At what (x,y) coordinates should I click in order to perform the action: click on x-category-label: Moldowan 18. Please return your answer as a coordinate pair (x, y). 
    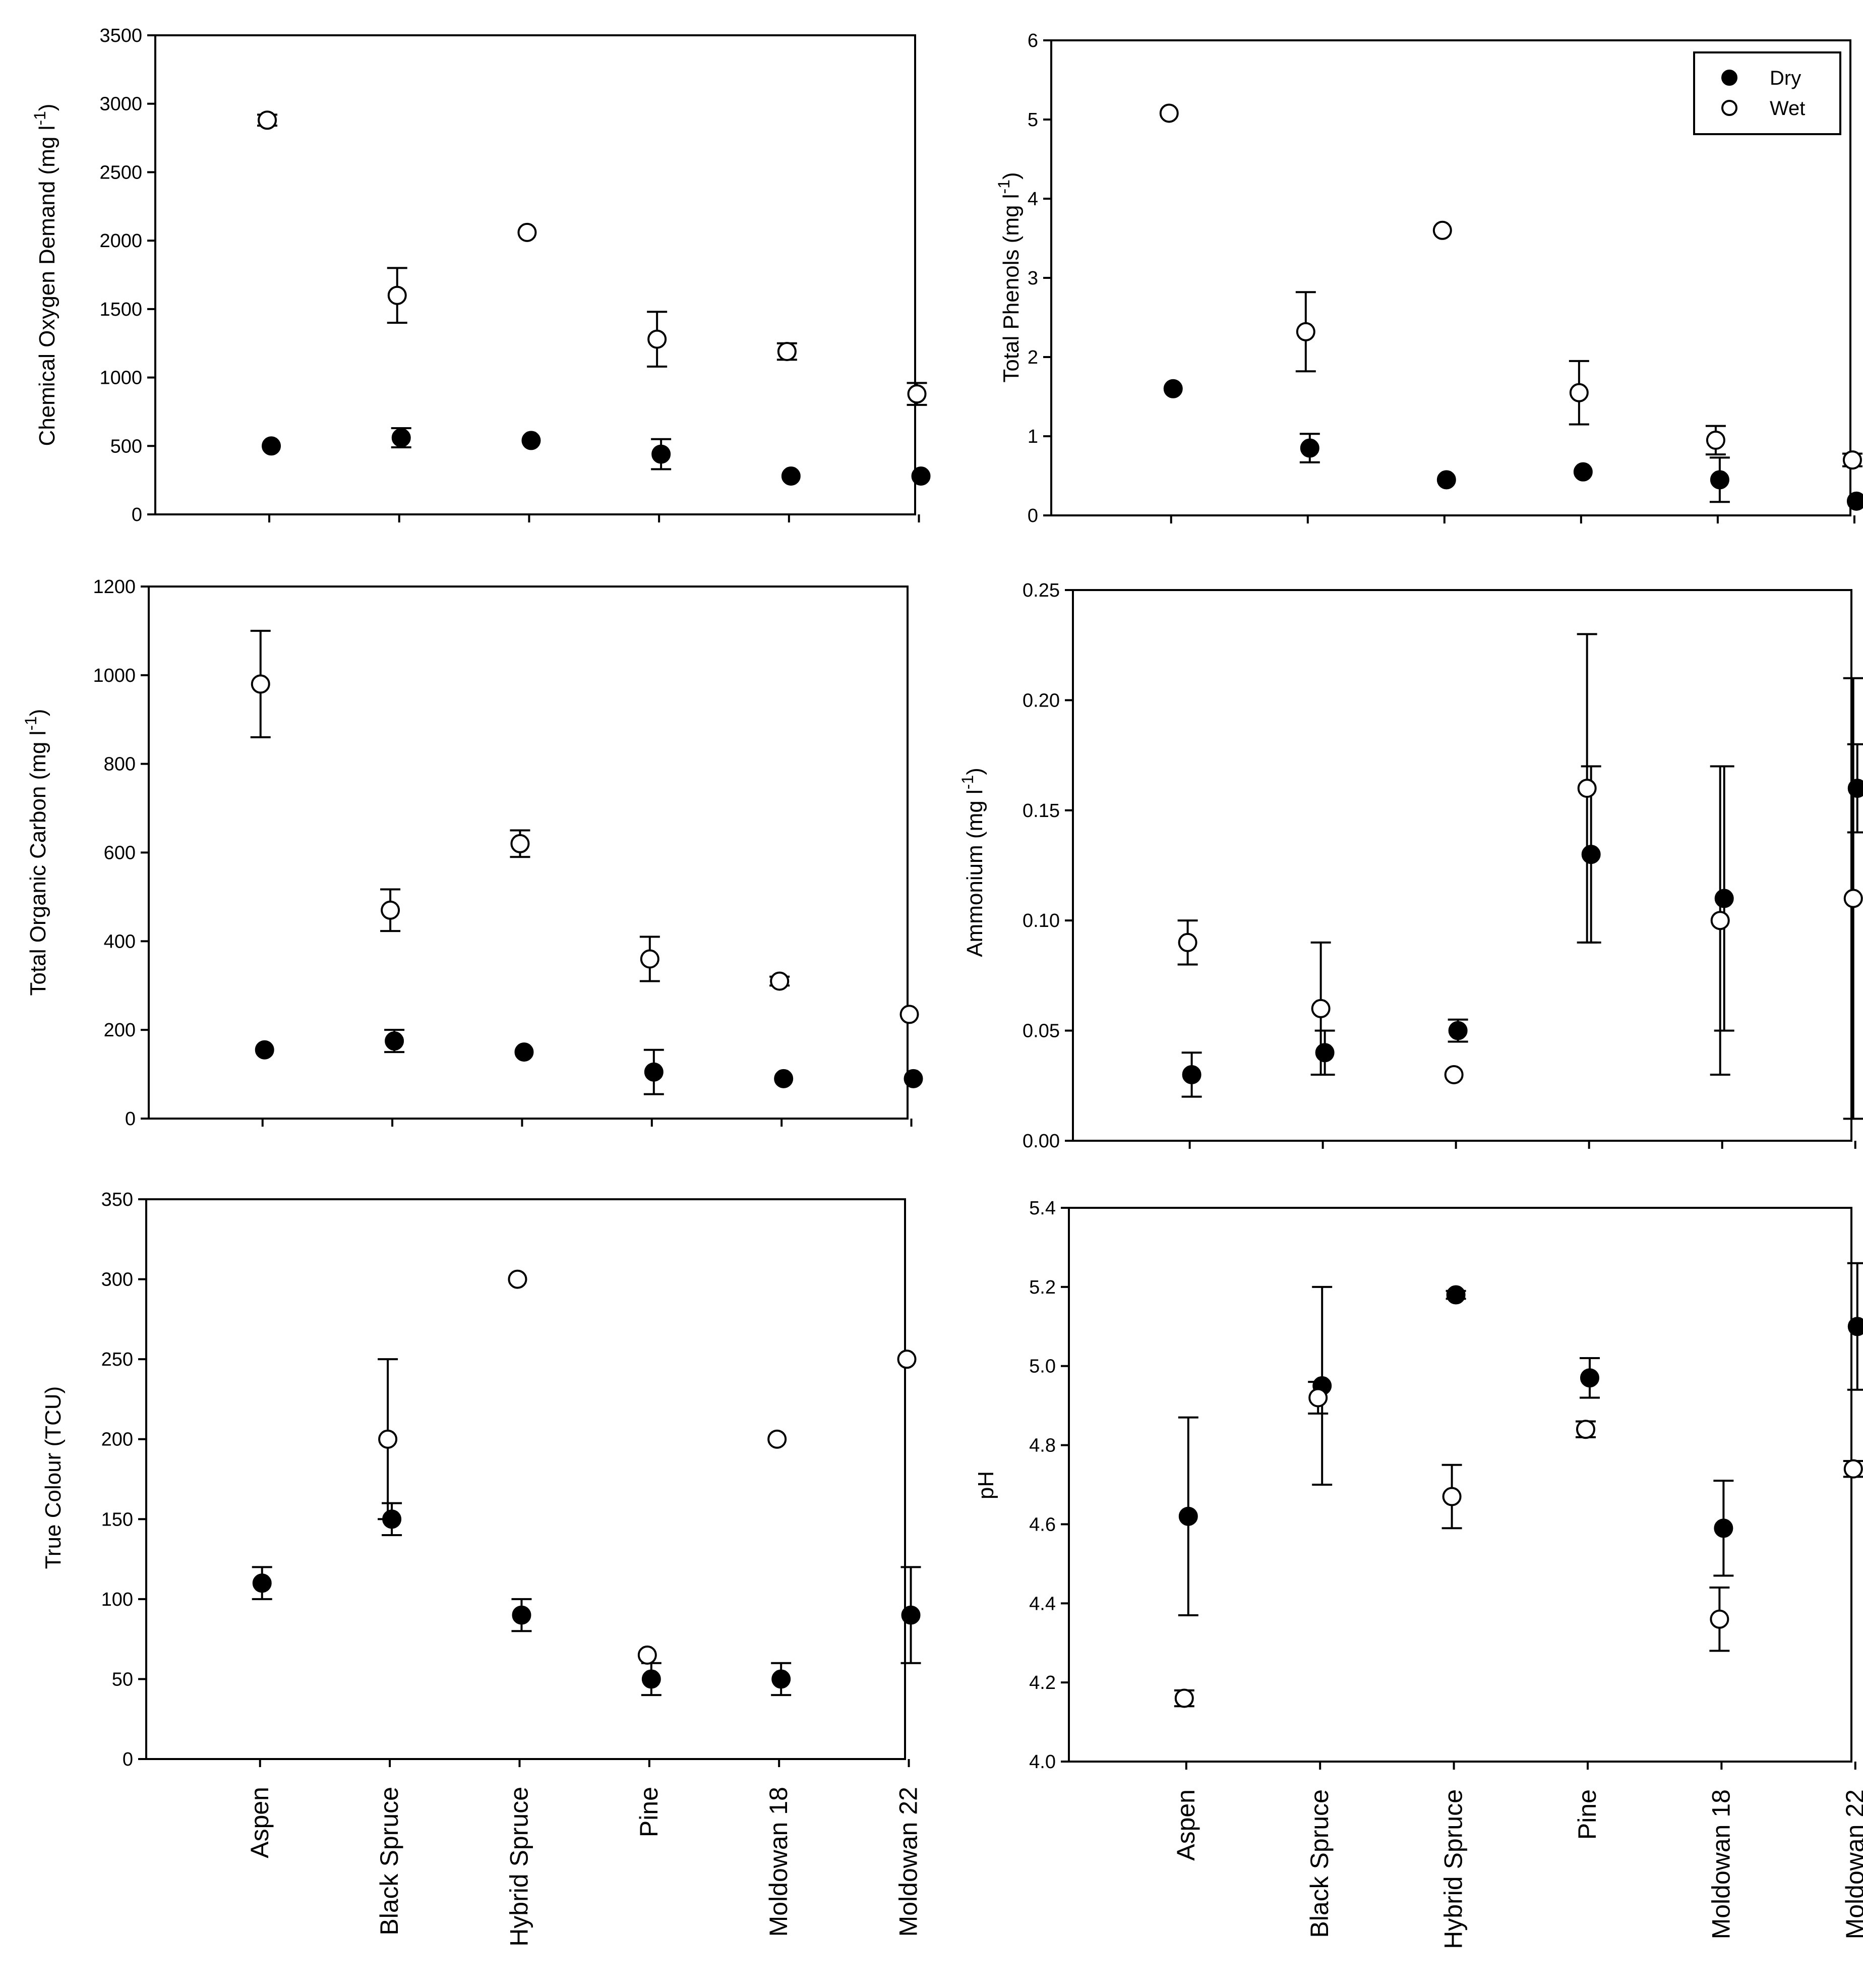
    Looking at the image, I should click on (778, 1862).